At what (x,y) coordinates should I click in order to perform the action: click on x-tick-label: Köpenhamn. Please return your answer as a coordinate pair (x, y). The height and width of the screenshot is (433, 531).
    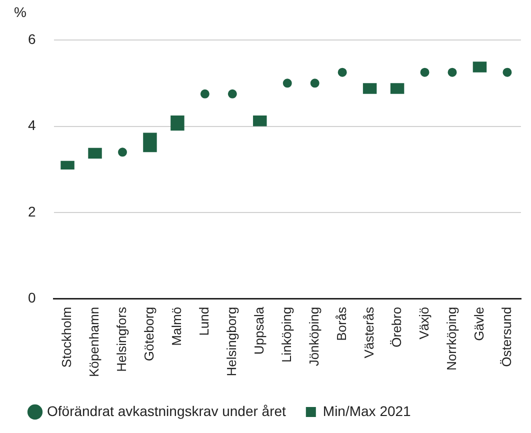
    Looking at the image, I should click on (94, 342).